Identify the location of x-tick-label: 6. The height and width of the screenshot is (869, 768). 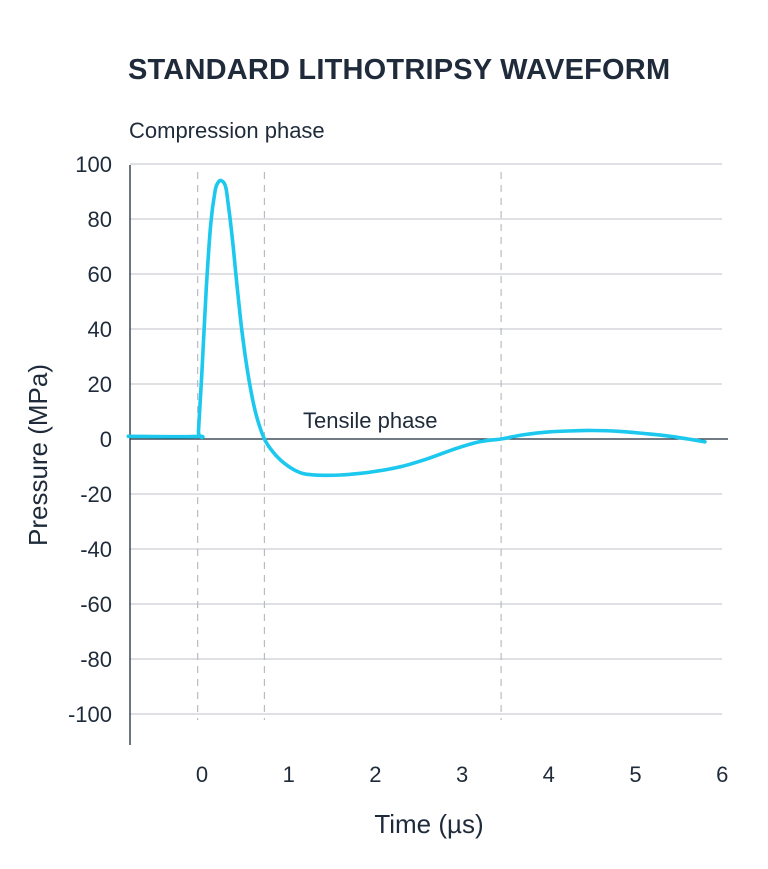
(722, 774).